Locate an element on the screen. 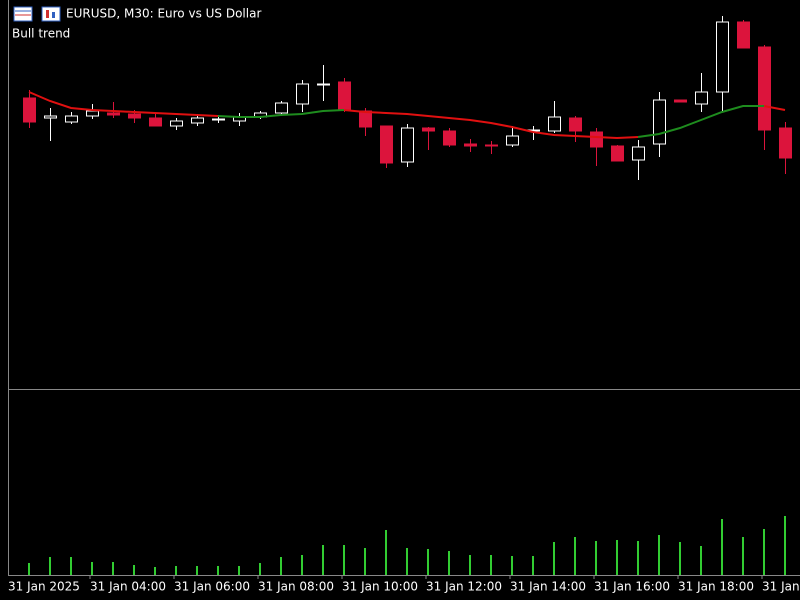 This screenshot has height=600, width=800. x-tick-label: 31 Jan 2025 is located at coordinates (44, 587).